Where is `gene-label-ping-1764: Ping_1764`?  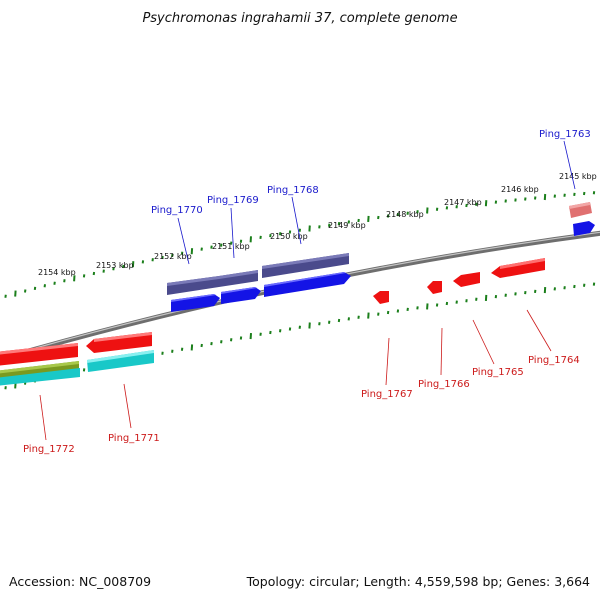
gene-label-ping-1764: Ping_1764 is located at coordinates (554, 360).